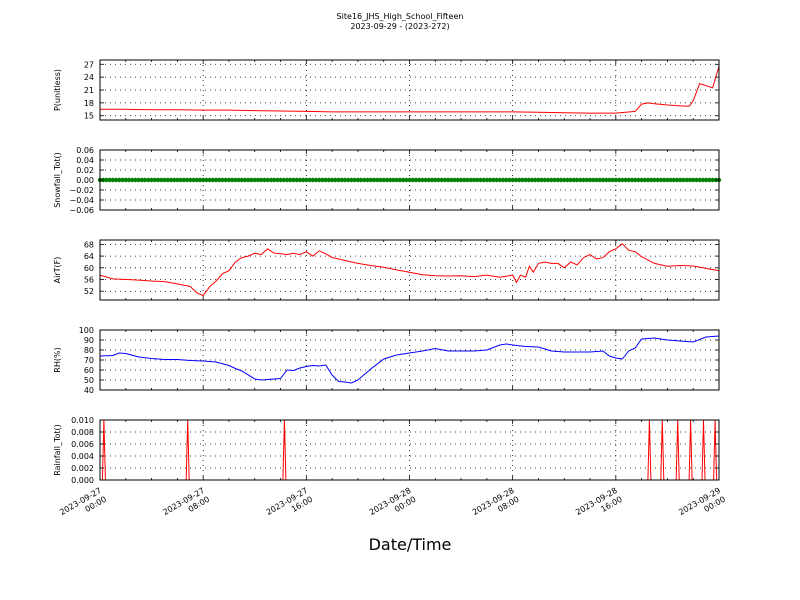  What do you see at coordinates (89, 116) in the screenshot?
I see `y-tick-label: 15` at bounding box center [89, 116].